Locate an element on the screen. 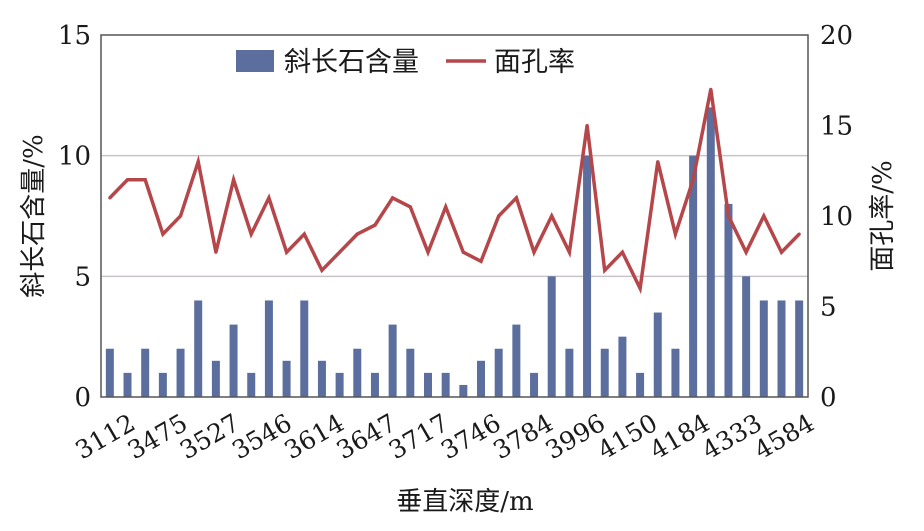 The height and width of the screenshot is (531, 924). x-tick-label: 4584 is located at coordinates (784, 436).